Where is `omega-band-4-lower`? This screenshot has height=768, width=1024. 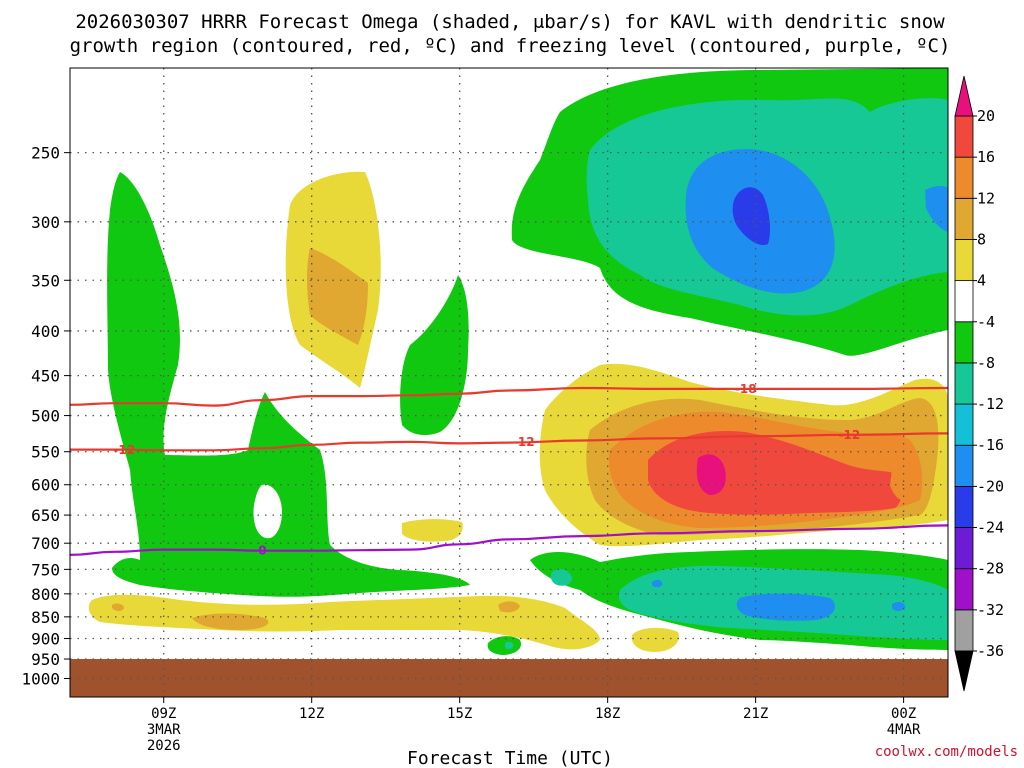
omega-band-4-lower is located at coordinates (344, 622).